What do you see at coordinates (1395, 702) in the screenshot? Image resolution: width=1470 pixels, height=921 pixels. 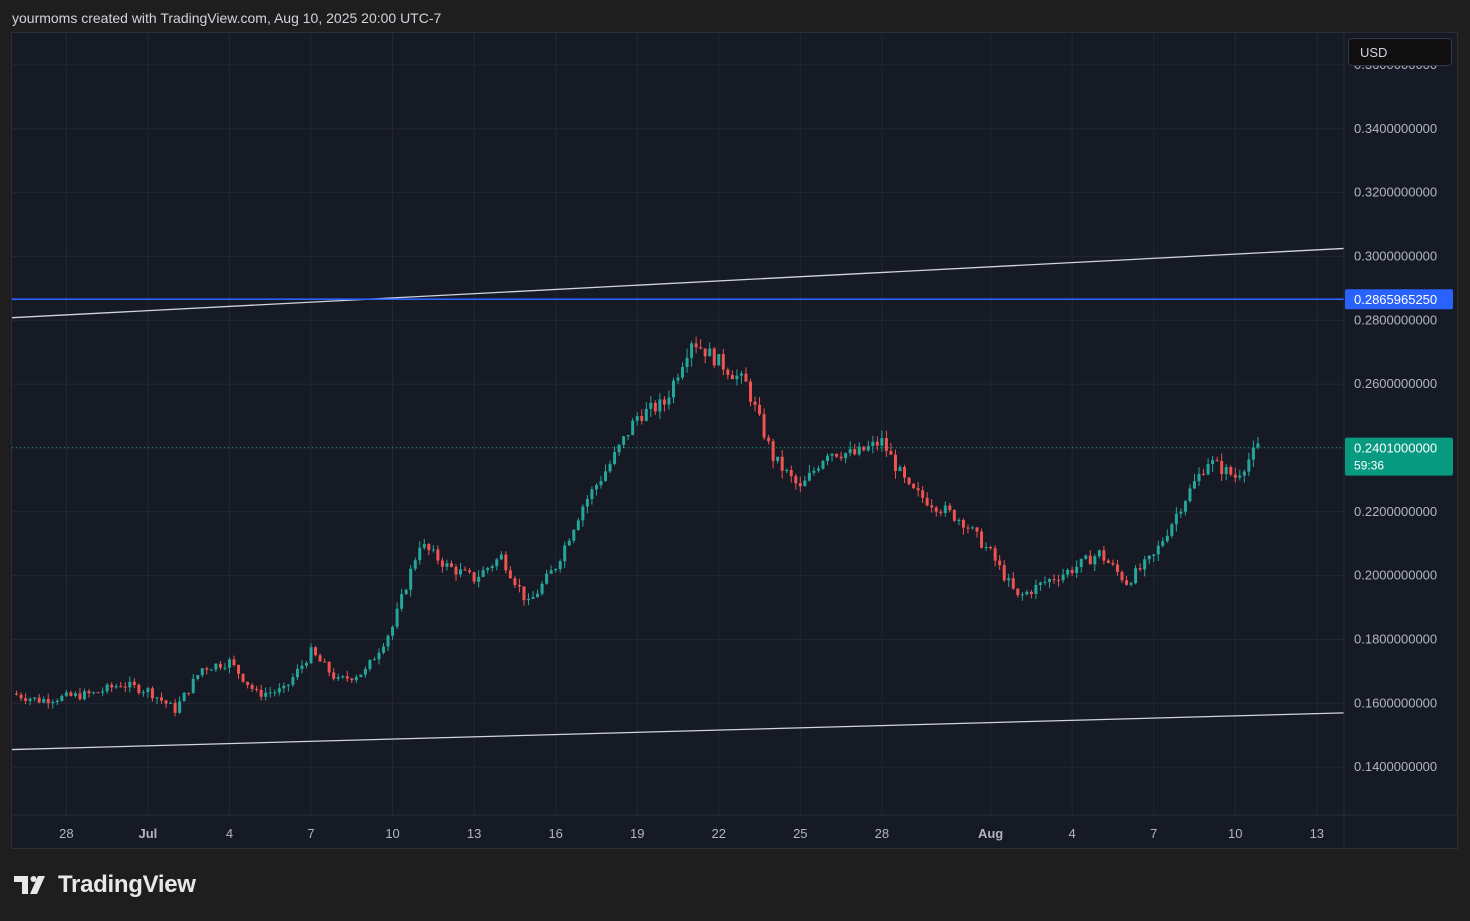 I see `y-tick-label: 0.1600000000` at bounding box center [1395, 702].